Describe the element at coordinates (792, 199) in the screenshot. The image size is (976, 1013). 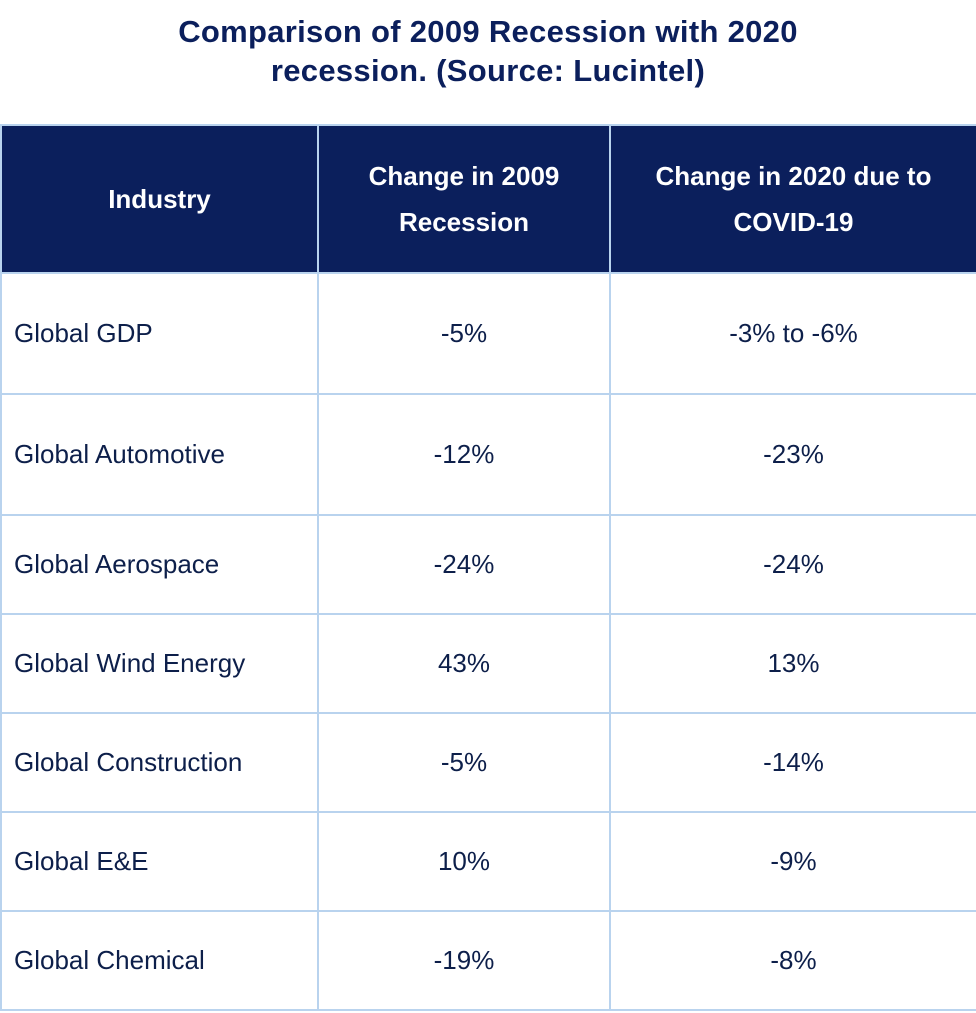
I see `header-change-2020: Change in 2020 due to COVID-19` at that location.